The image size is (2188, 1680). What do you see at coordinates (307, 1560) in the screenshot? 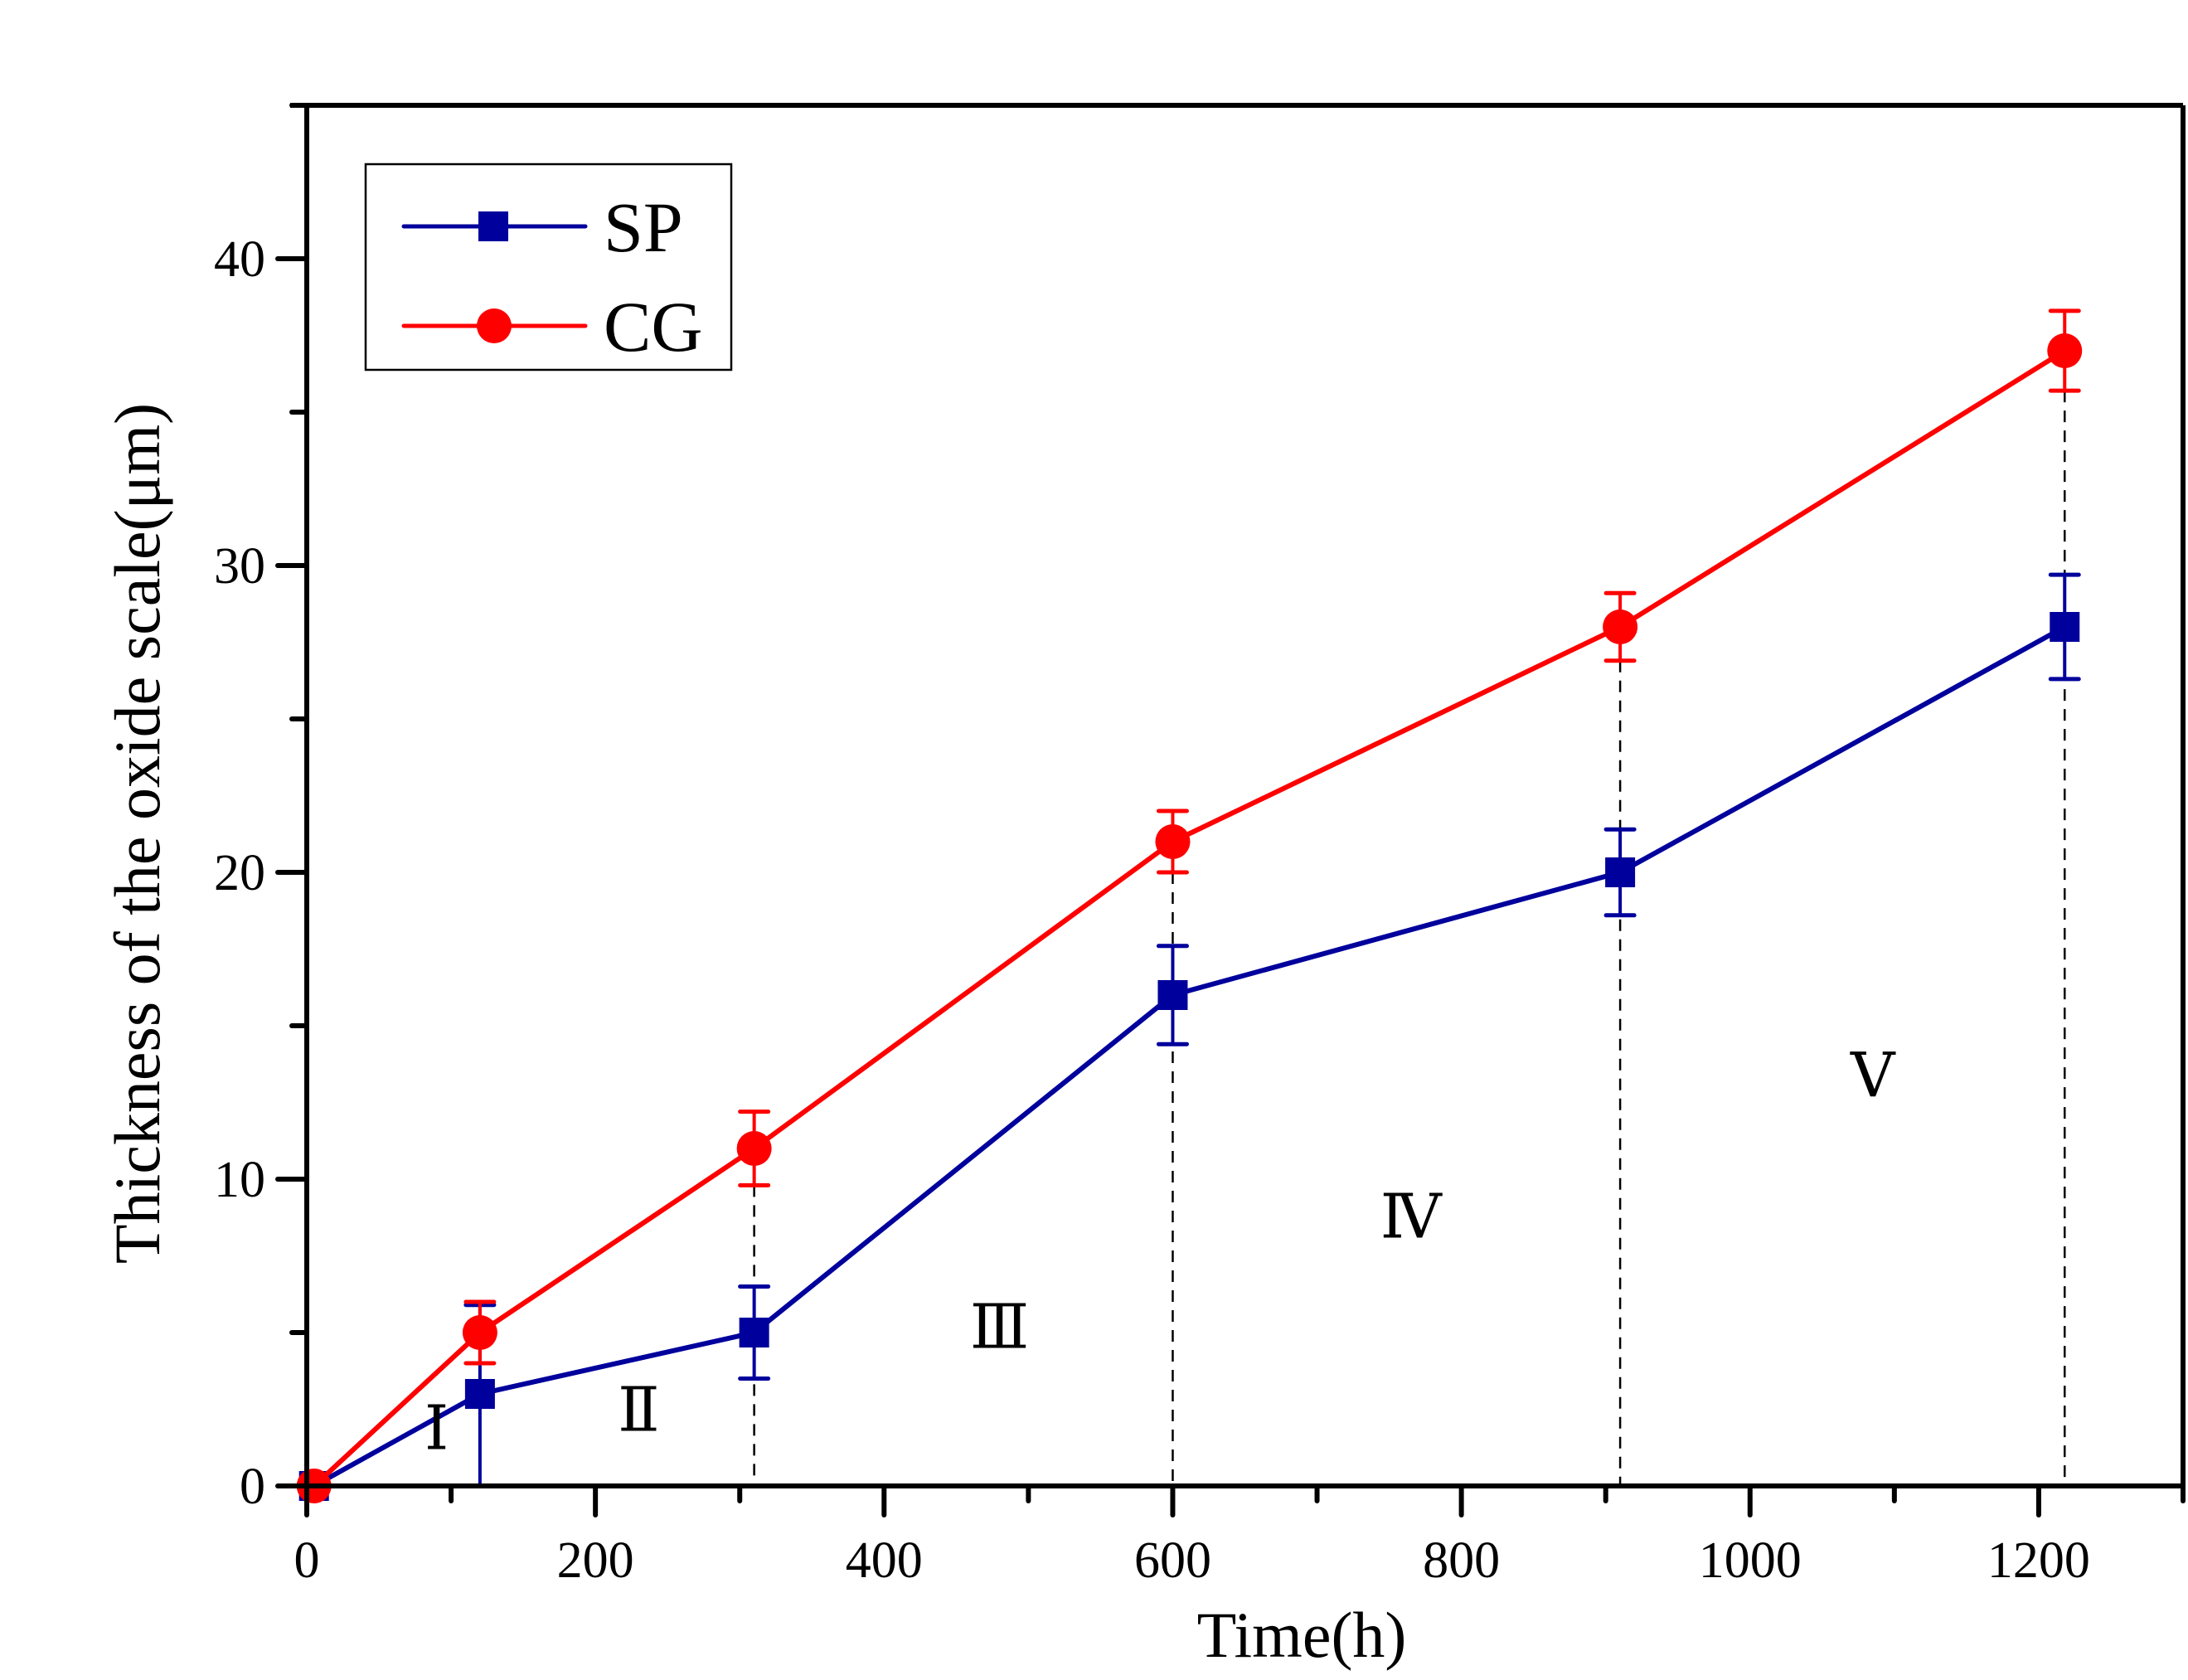
I see `x-tick-label: 0` at bounding box center [307, 1560].